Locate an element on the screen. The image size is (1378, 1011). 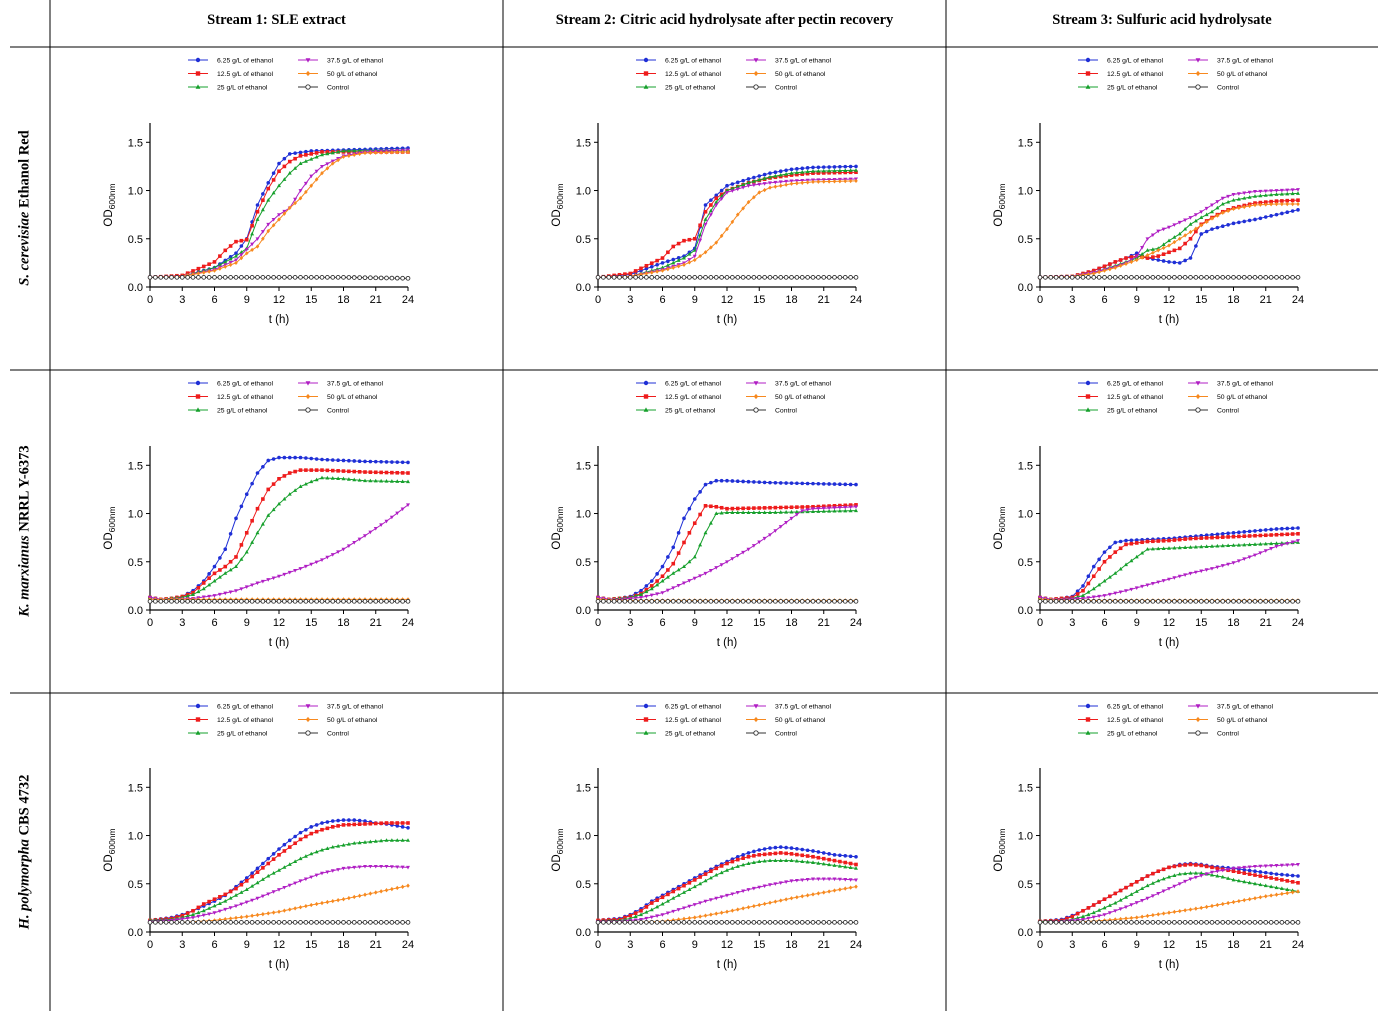
axis-lines is located at coordinates (1168, 528).